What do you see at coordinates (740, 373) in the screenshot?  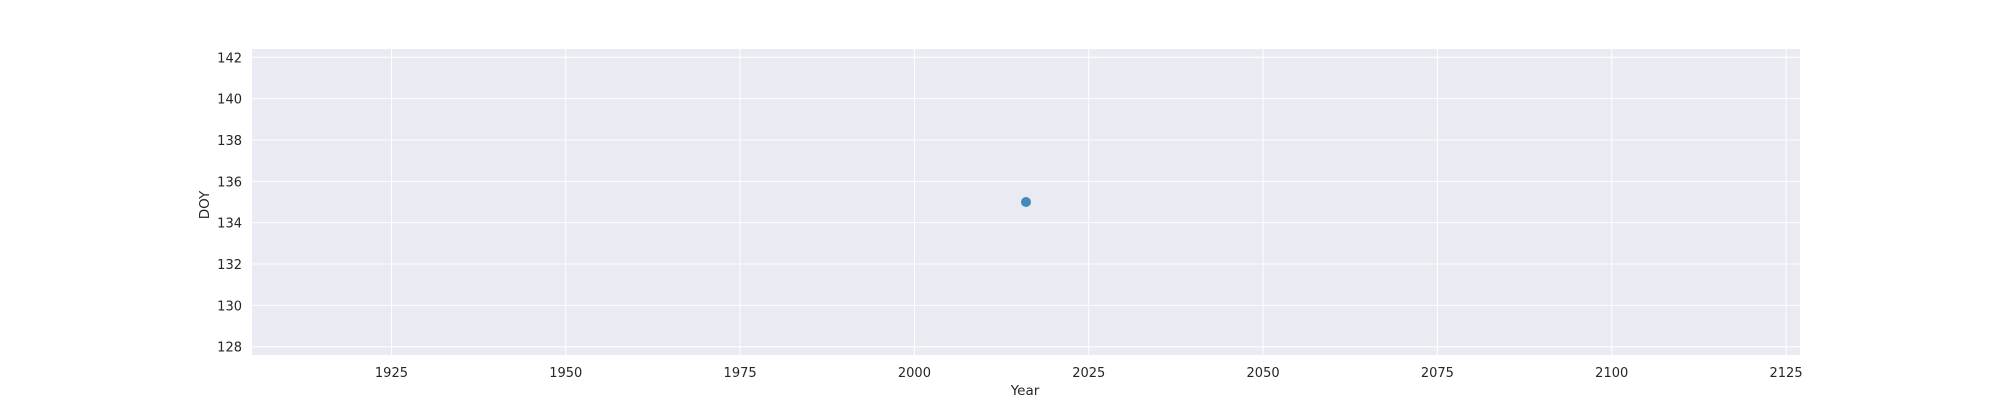 I see `x-tick-label: 1975` at bounding box center [740, 373].